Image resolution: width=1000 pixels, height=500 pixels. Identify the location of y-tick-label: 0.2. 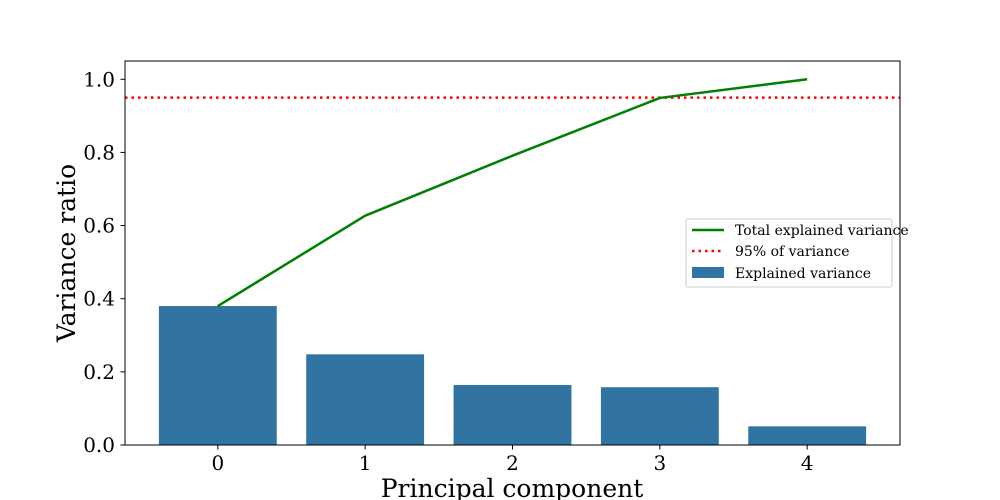
(99, 372).